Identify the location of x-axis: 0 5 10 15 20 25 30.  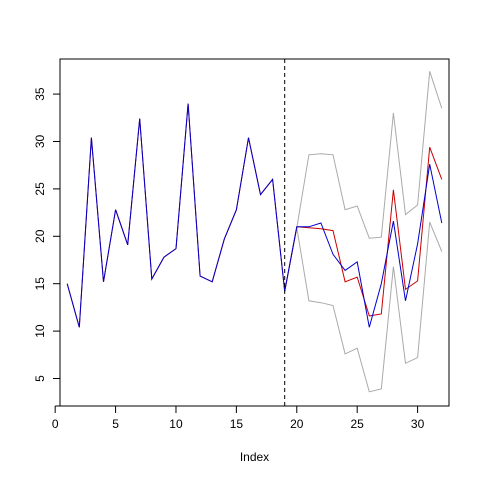
(238, 418).